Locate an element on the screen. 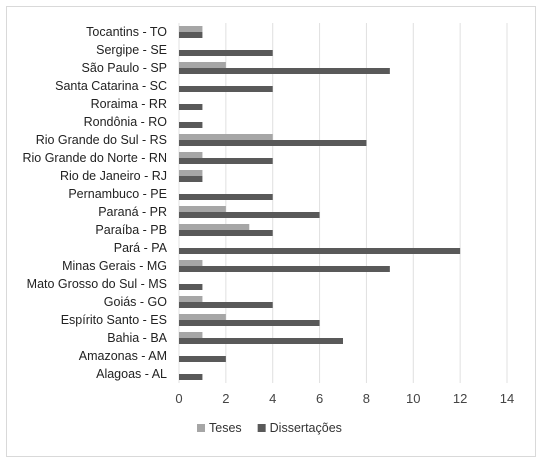 The image size is (542, 463). category-label: Rio de Janeiro - RJ is located at coordinates (113, 176).